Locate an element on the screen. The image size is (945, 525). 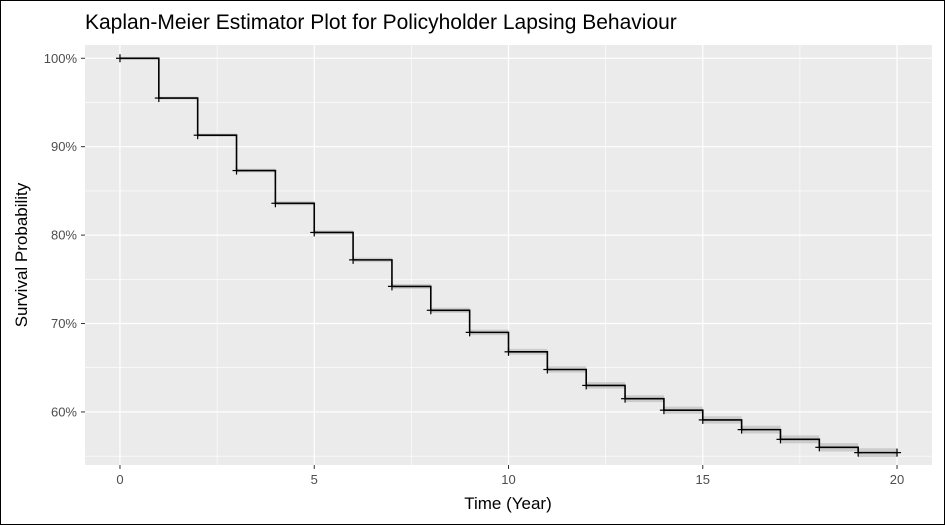
y-tick-label: 90% is located at coordinates (64, 146).